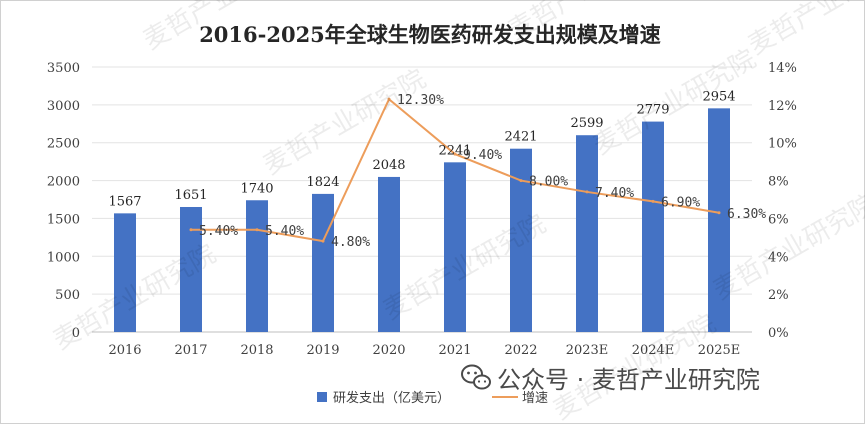 Image resolution: width=865 pixels, height=424 pixels. I want to click on brand-mark: 公众号 · 麦哲产业研究院, so click(610, 379).